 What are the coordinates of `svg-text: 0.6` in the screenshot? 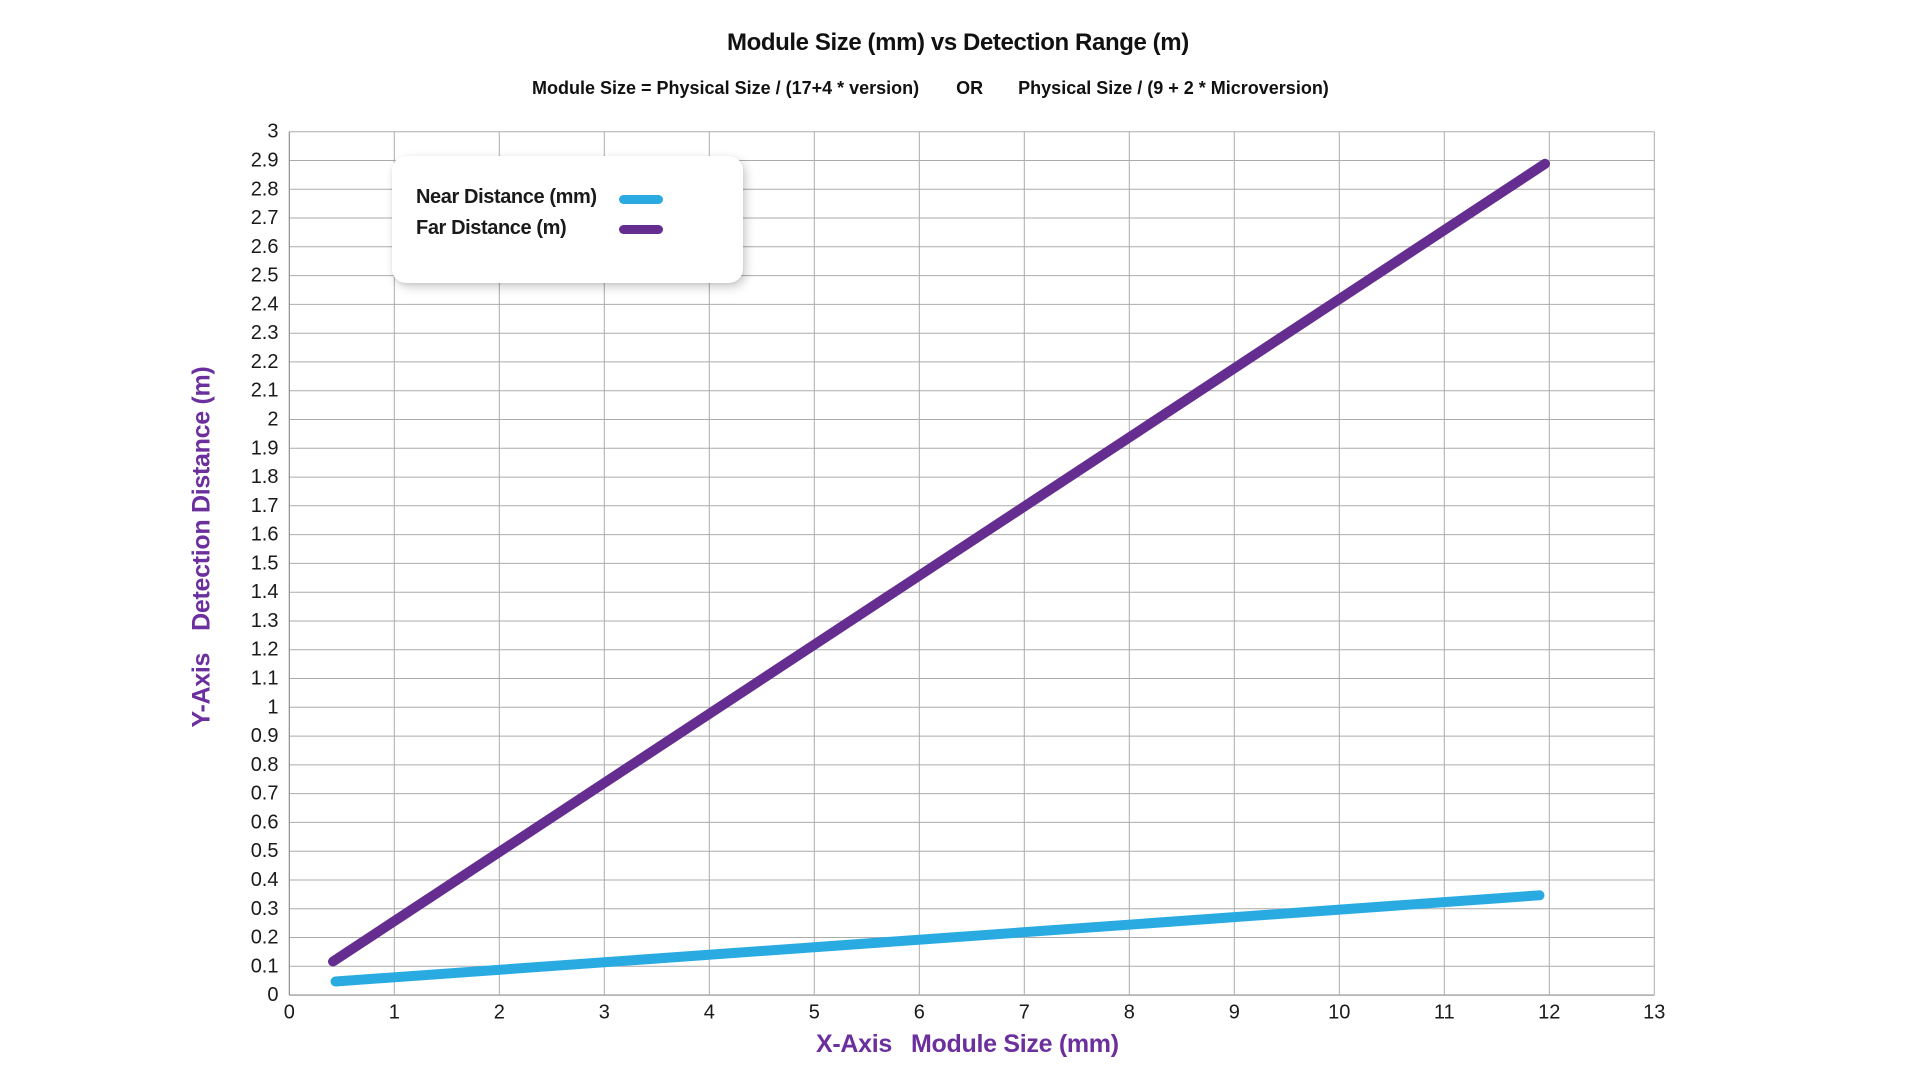 It's located at (265, 822).